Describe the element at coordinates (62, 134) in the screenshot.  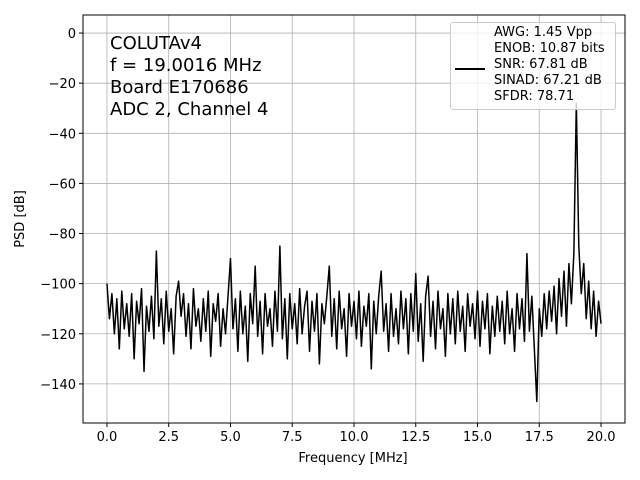
I see `y-tick-label: −40` at that location.